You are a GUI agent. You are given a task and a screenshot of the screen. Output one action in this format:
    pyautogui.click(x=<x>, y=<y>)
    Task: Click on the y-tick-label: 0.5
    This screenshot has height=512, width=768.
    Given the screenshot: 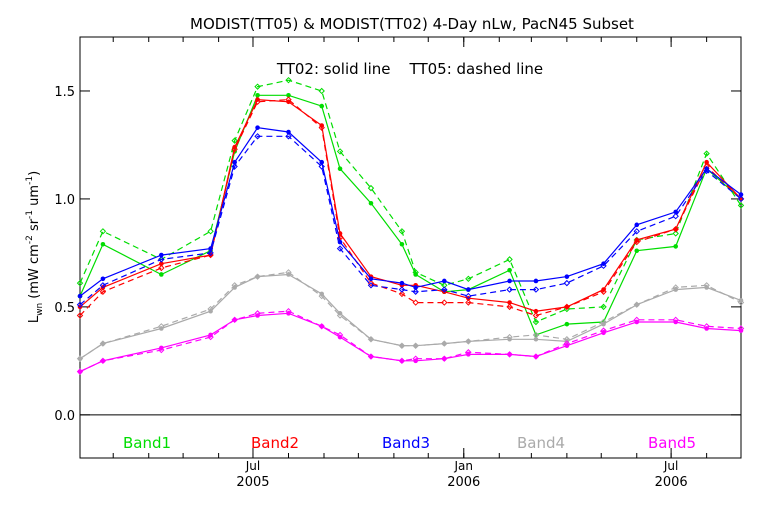 What is the action you would take?
    pyautogui.click(x=64, y=308)
    